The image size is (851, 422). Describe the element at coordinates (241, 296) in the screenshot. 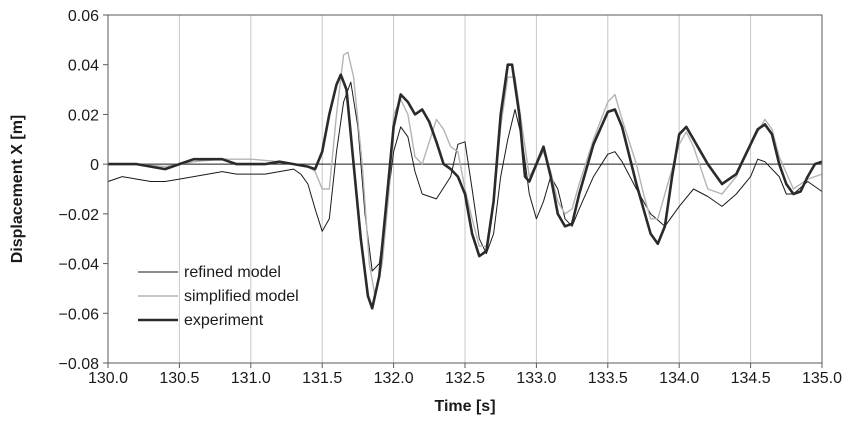

I see `legend-label-1: simplified model` at that location.